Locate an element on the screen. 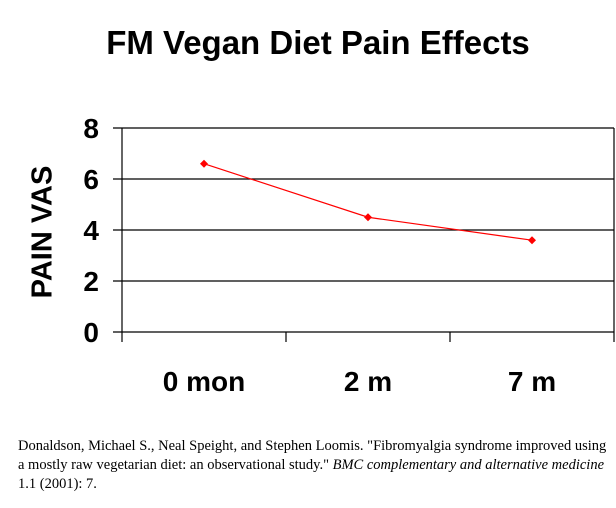 The height and width of the screenshot is (508, 616). y-tick-label: 8 is located at coordinates (91, 128).